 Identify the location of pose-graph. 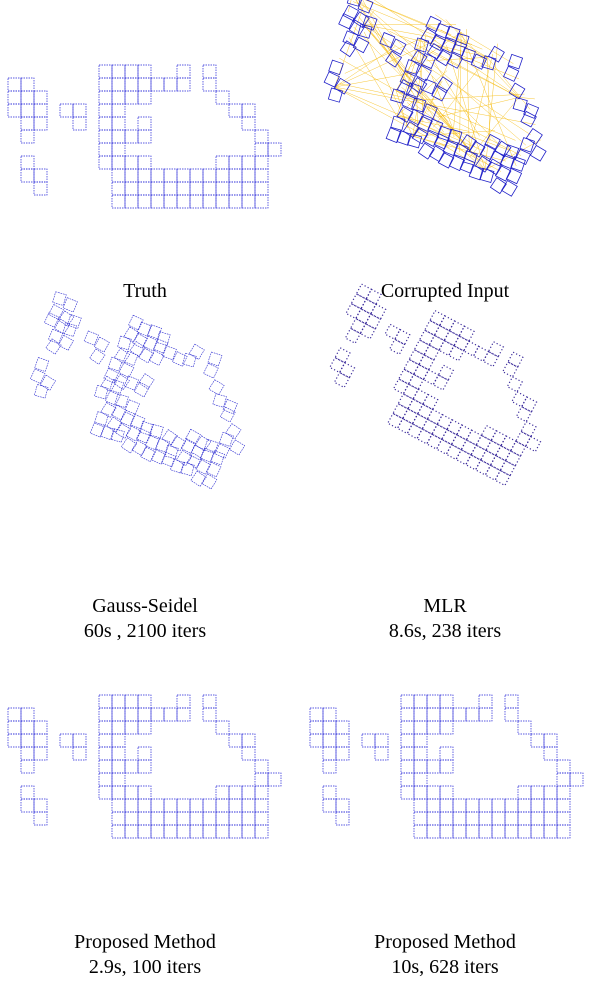
(144, 136).